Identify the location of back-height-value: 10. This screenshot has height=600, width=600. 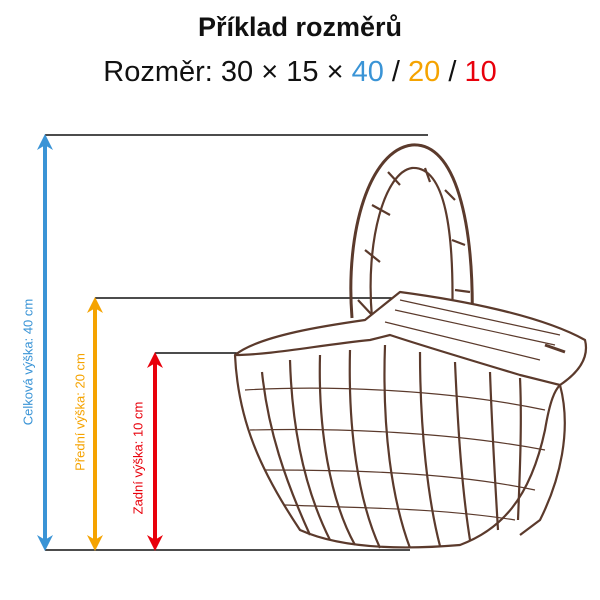
(480, 72).